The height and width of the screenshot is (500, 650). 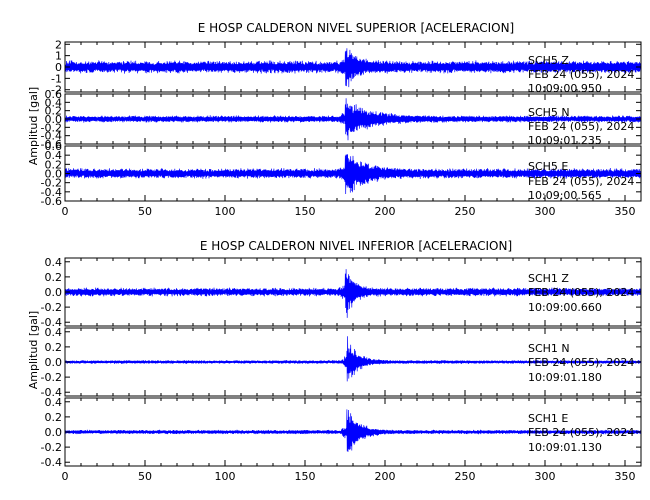 What do you see at coordinates (33, 350) in the screenshot?
I see `lower-y-axis-label: Amplitud [gal]` at bounding box center [33, 350].